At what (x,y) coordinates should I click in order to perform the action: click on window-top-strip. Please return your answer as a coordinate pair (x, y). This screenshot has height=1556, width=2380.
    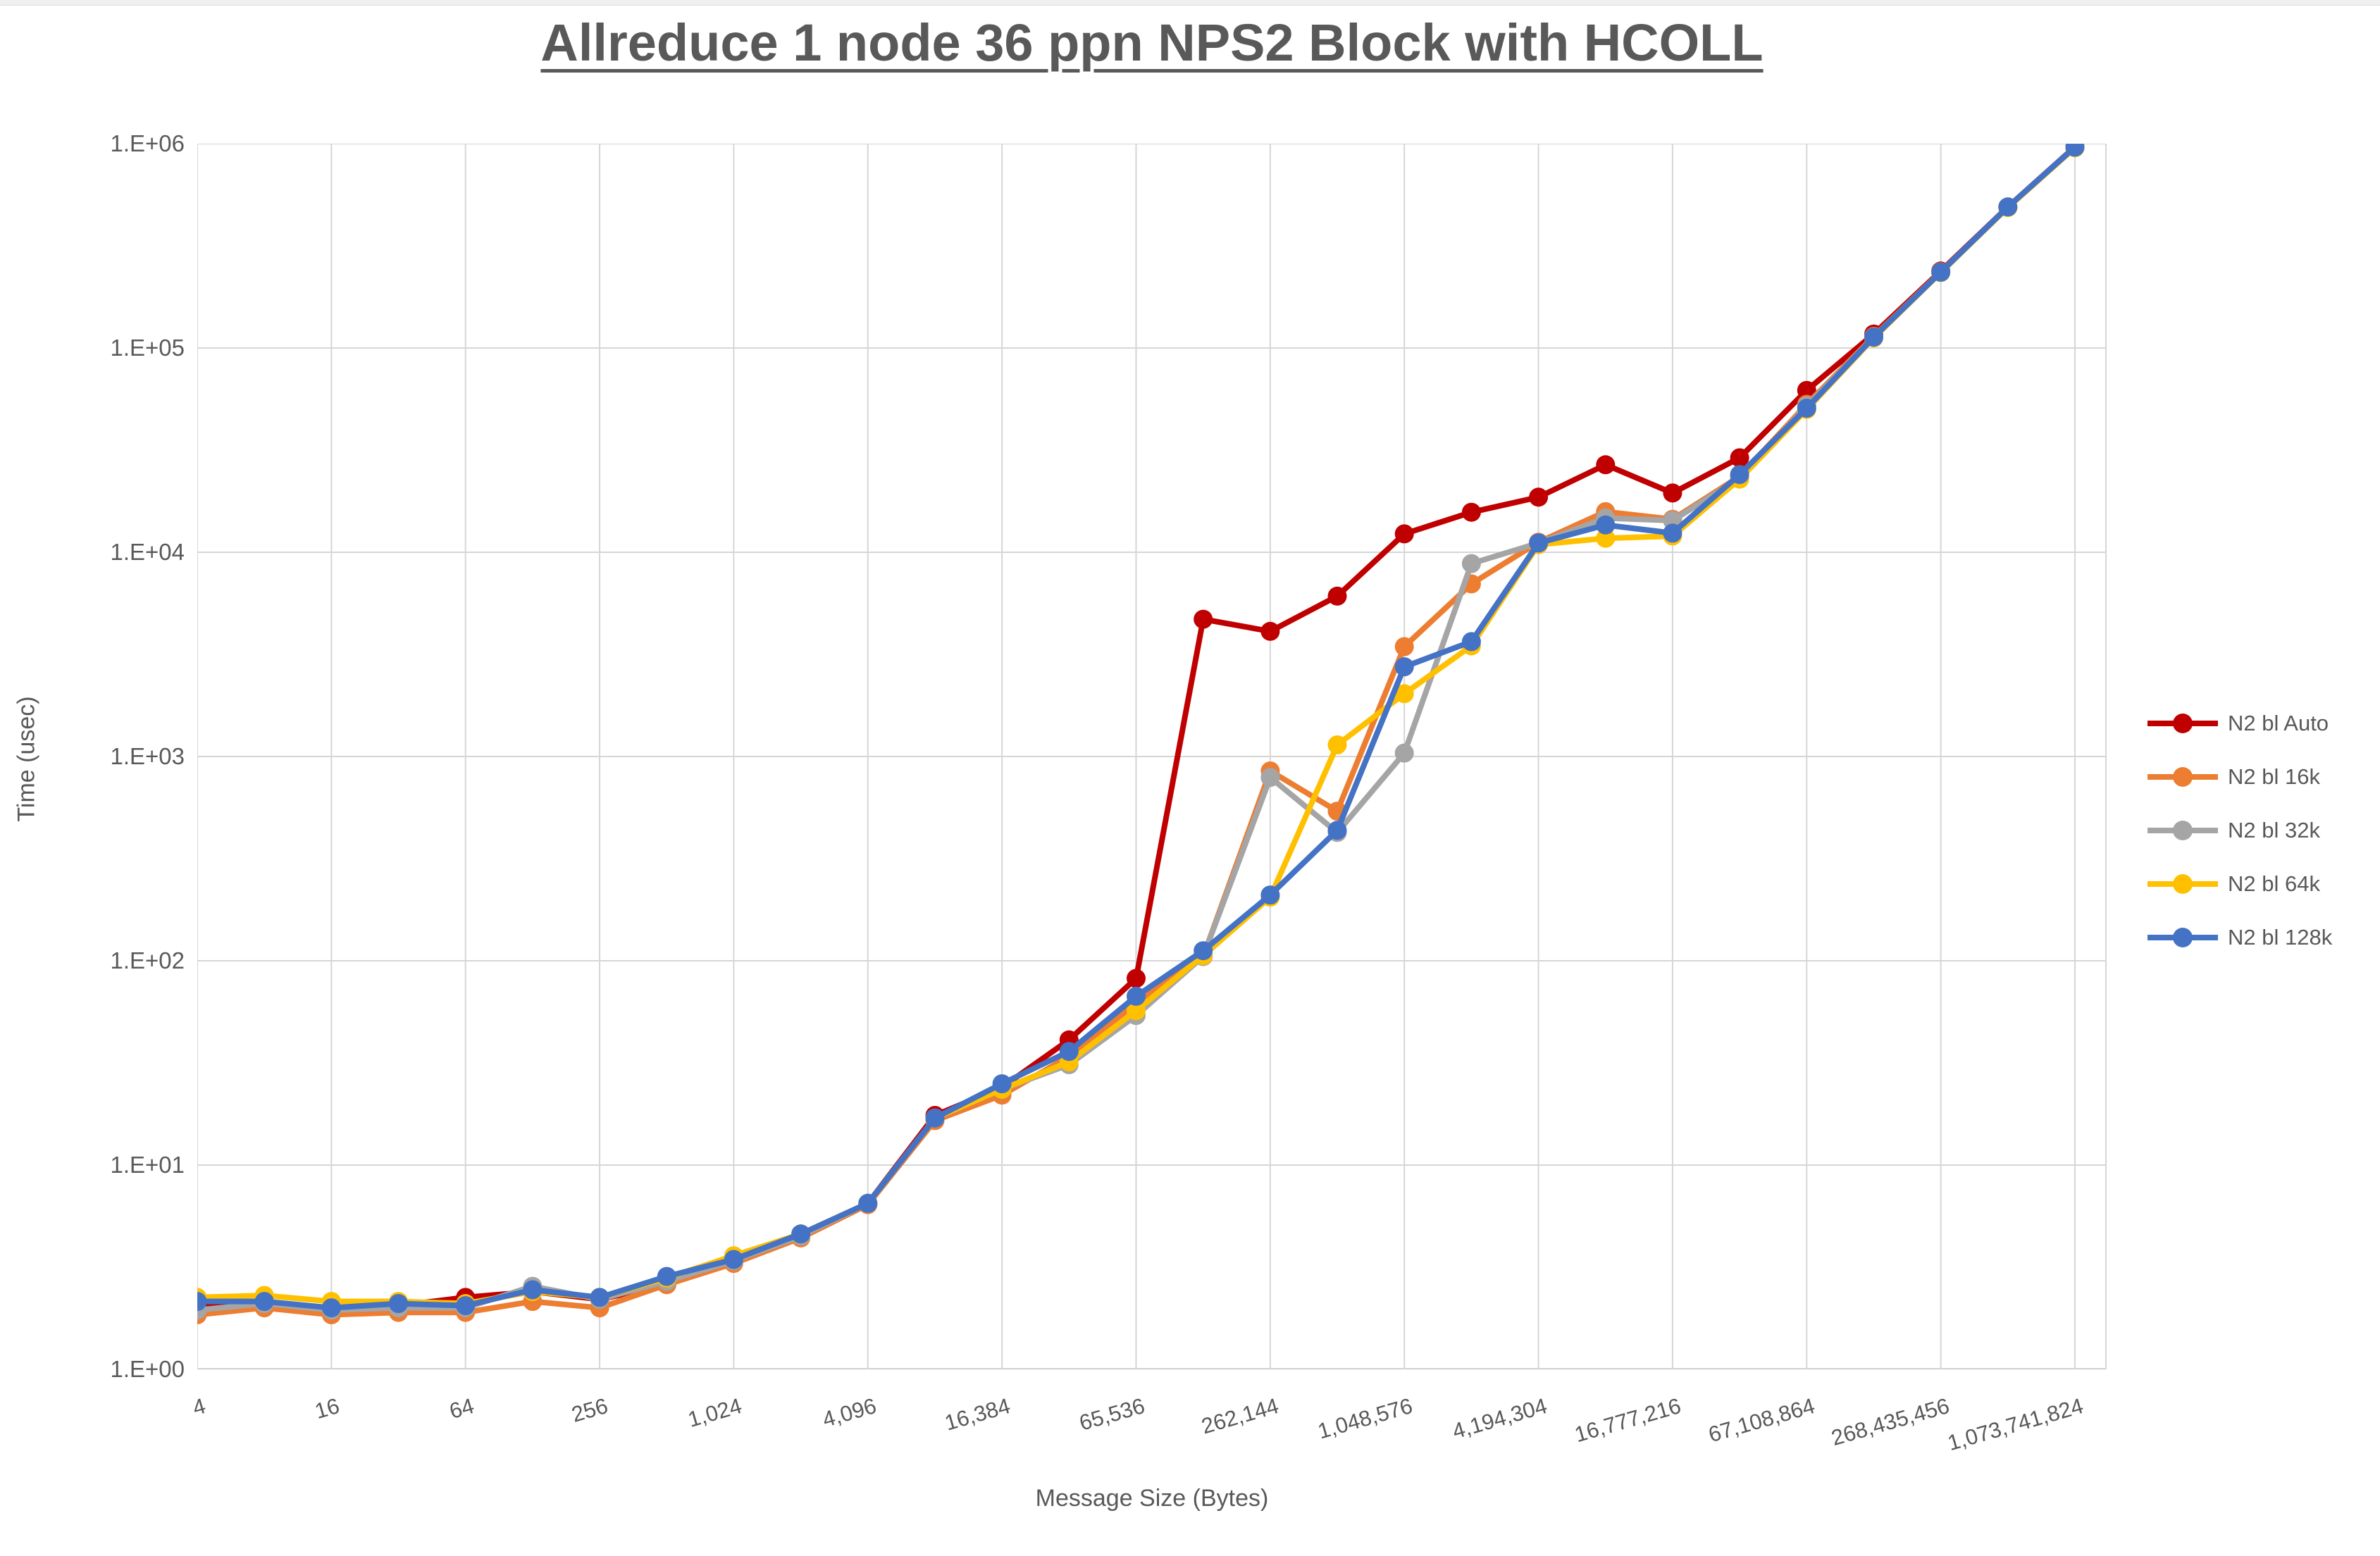
    Looking at the image, I should click on (1190, 3).